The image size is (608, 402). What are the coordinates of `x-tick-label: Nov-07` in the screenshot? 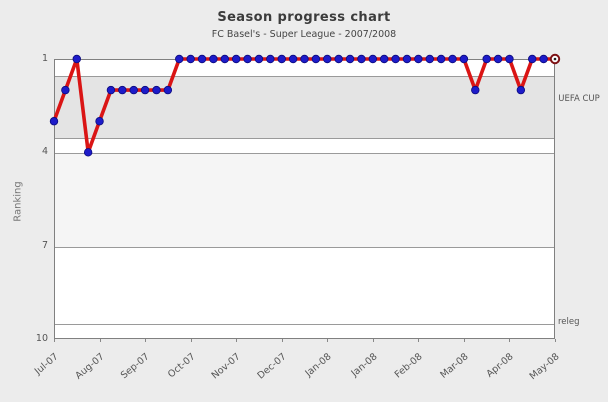 It's located at (226, 366).